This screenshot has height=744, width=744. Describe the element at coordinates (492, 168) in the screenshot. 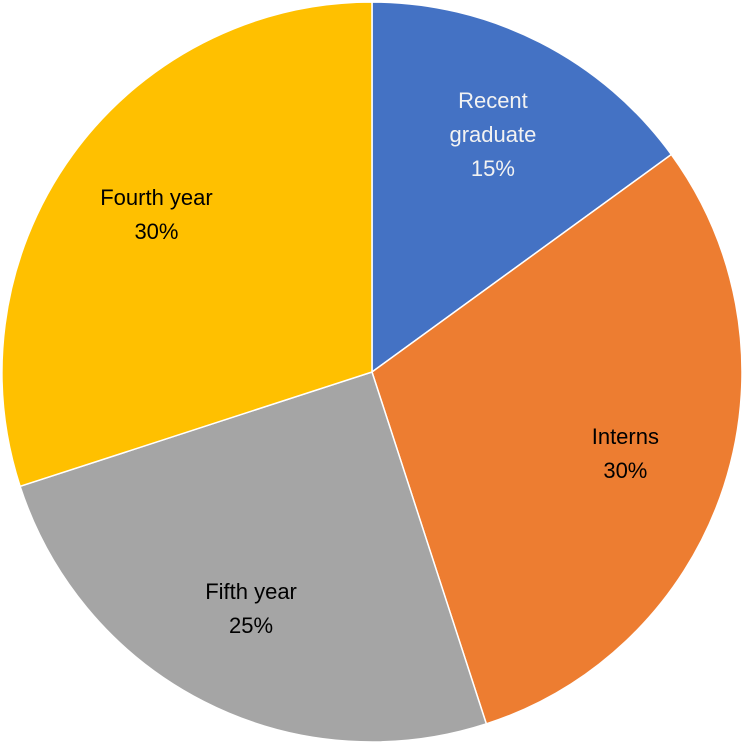

I see `value-label: 15%` at that location.